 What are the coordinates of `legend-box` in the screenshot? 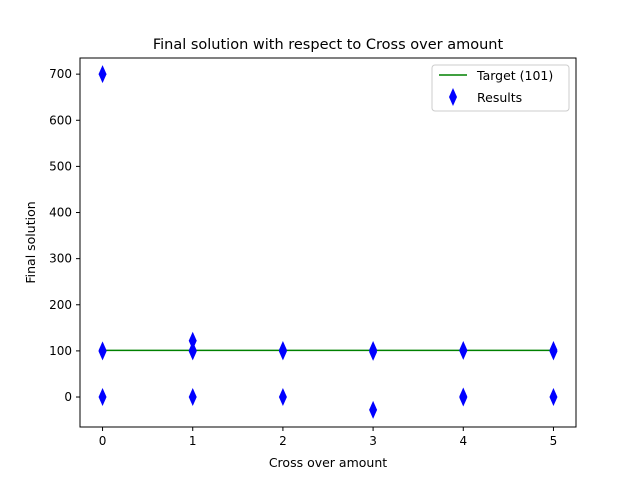 It's located at (500, 88).